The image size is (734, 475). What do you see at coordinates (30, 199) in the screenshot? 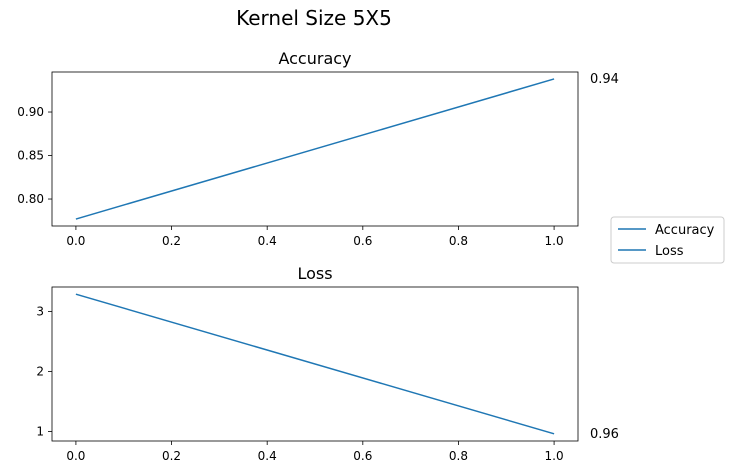
I see `y-tick-label-accuracy: 0.80` at bounding box center [30, 199].